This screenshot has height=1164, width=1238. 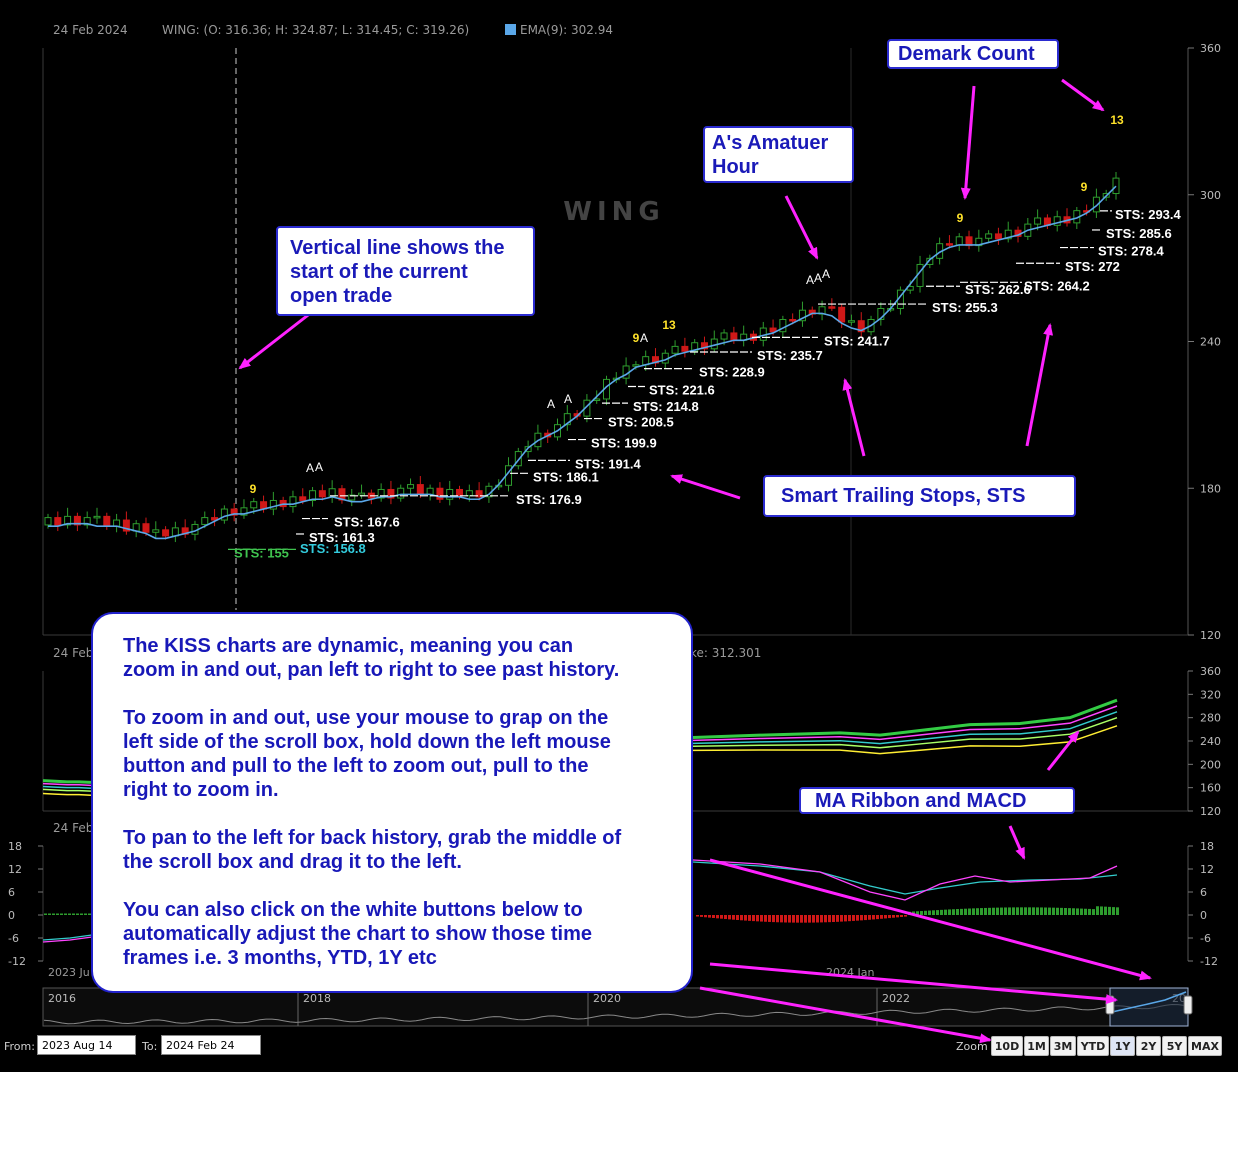 What do you see at coordinates (1057, 285) in the screenshot?
I see `sts-label: STS: 264.2` at bounding box center [1057, 285].